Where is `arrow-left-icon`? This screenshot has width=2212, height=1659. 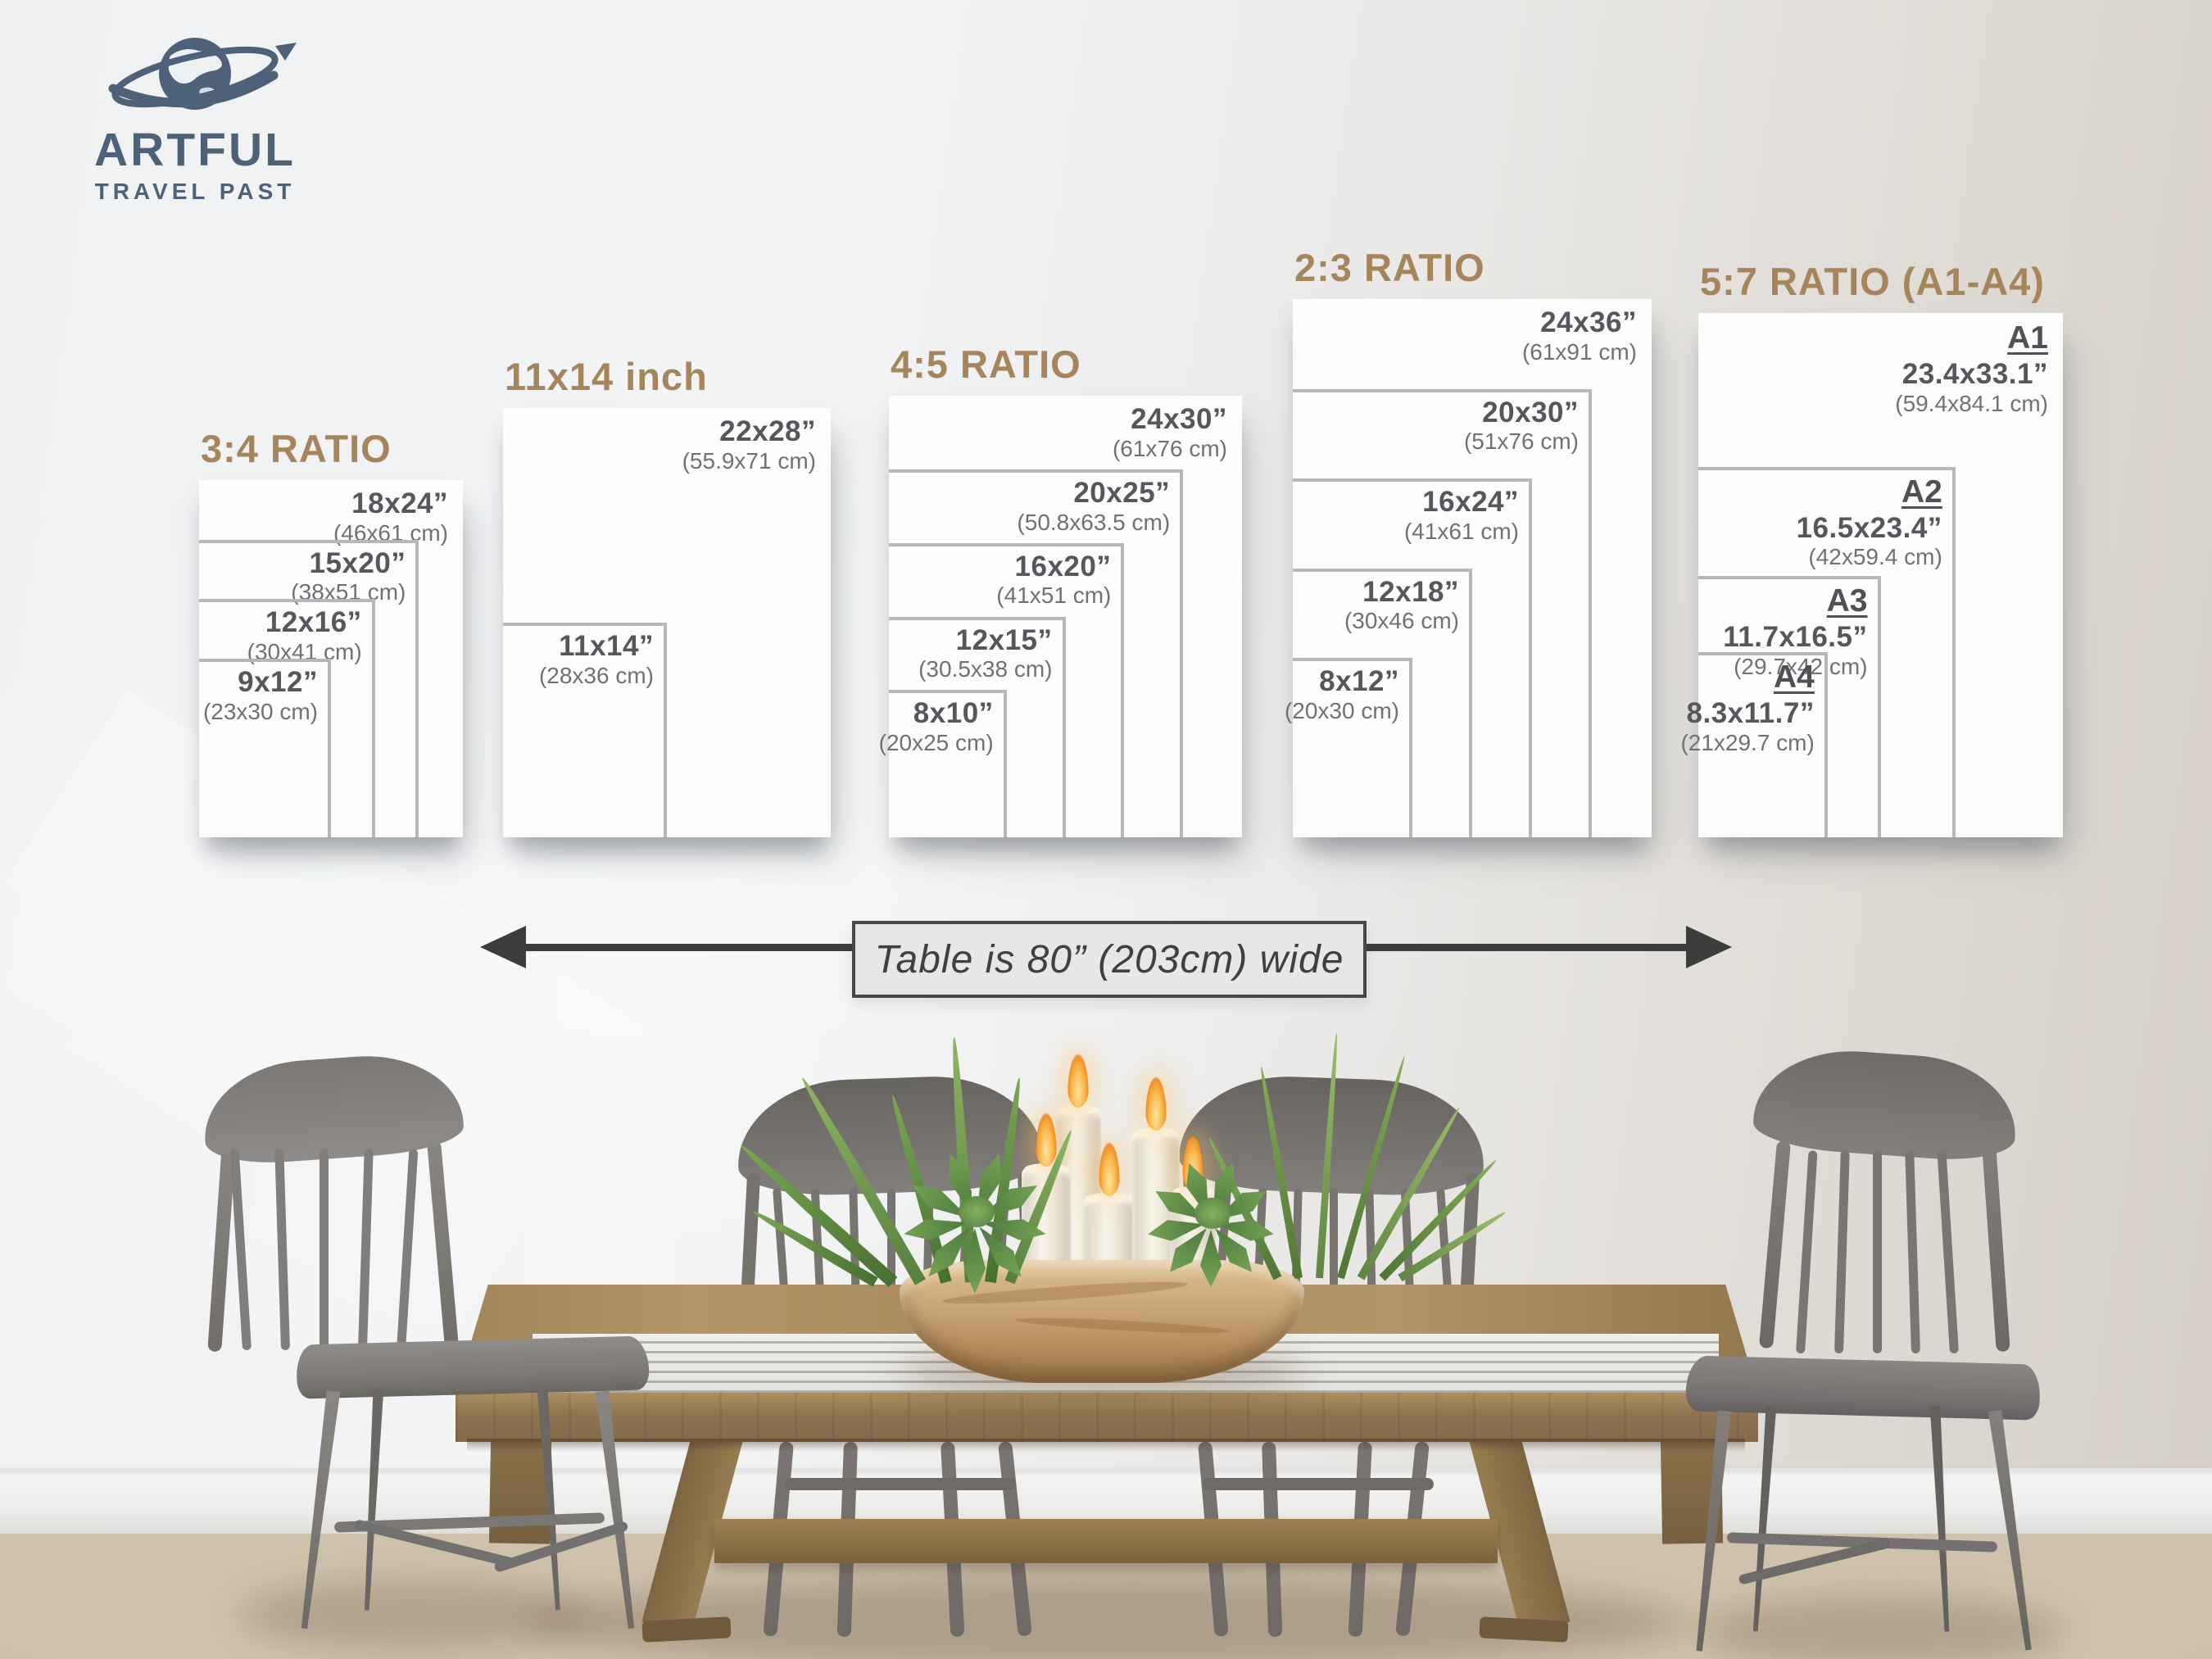 arrow-left-icon is located at coordinates (503, 947).